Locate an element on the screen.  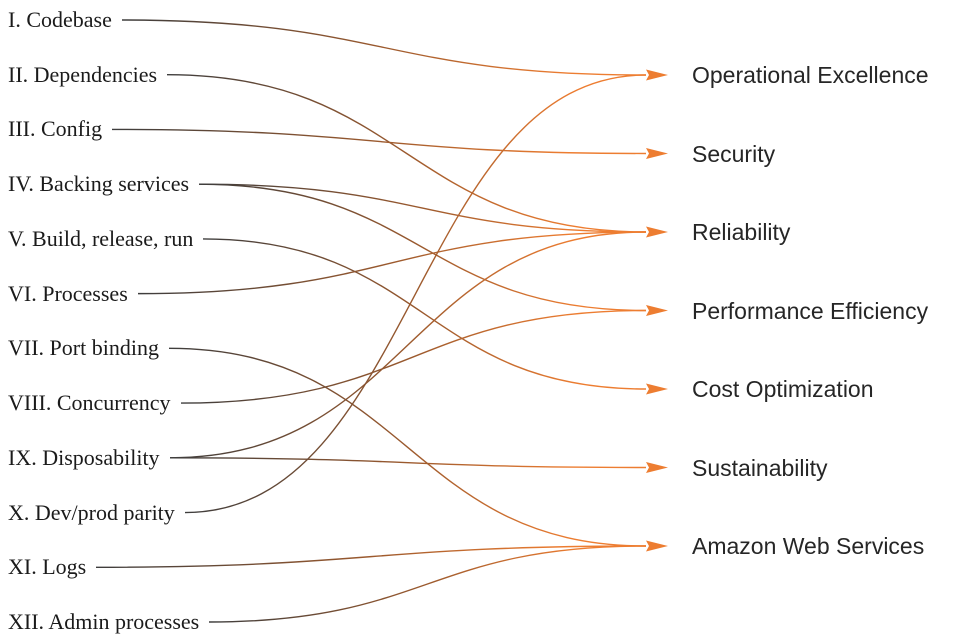
factor-label: XII. Admin processes is located at coordinates (104, 621).